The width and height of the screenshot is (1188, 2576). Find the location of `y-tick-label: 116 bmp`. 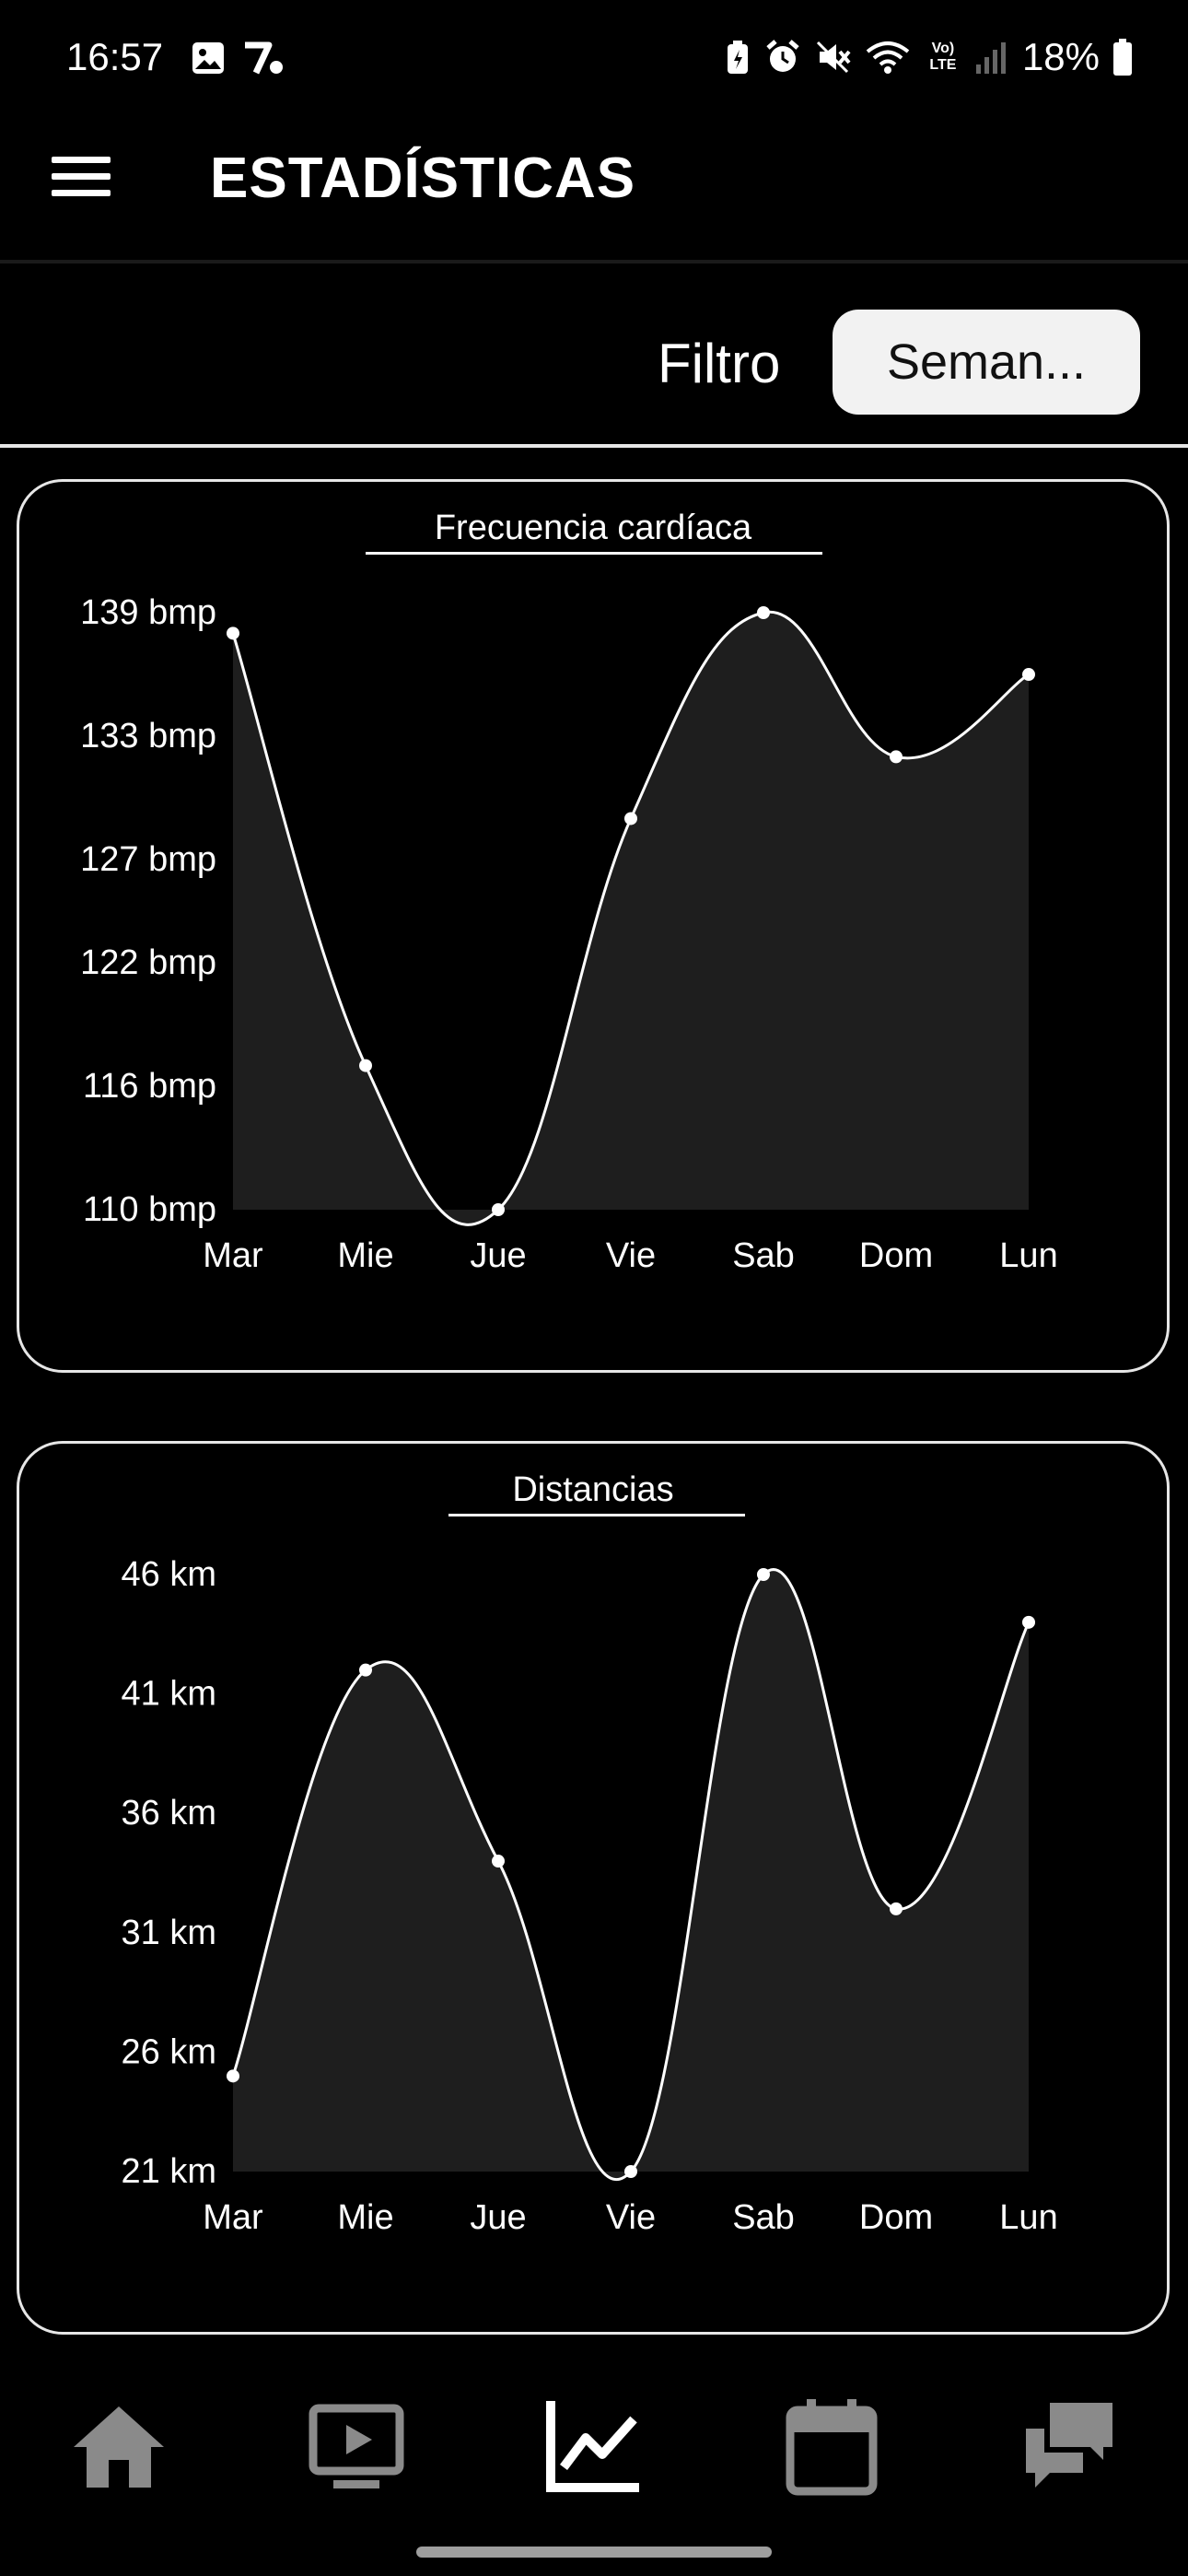

y-tick-label: 116 bmp is located at coordinates (149, 1086).